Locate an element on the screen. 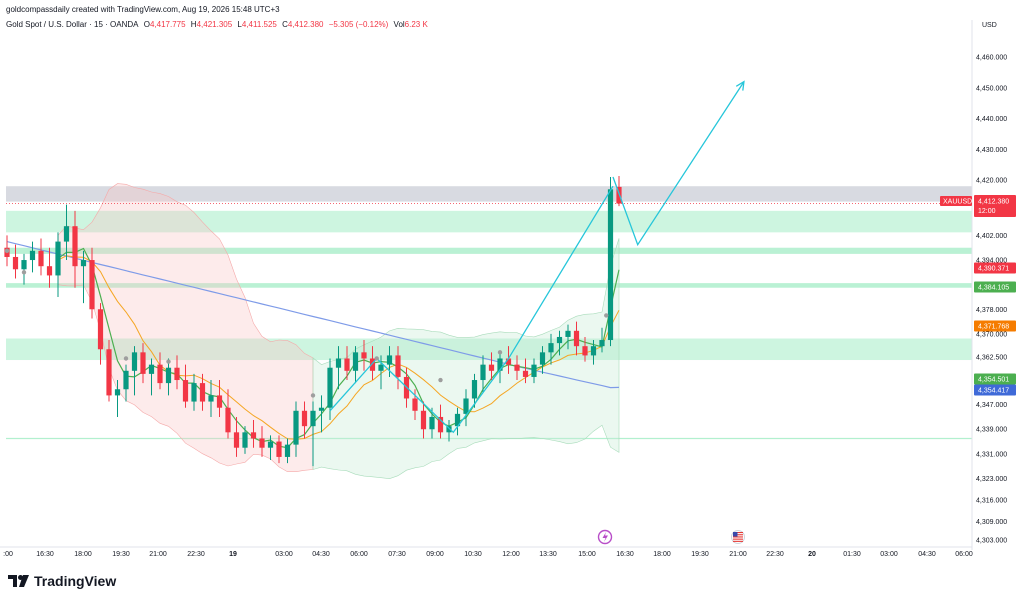  symbol-title: Gold Spot / U.S. Dollar · 15 · OANDA is located at coordinates (72, 24).